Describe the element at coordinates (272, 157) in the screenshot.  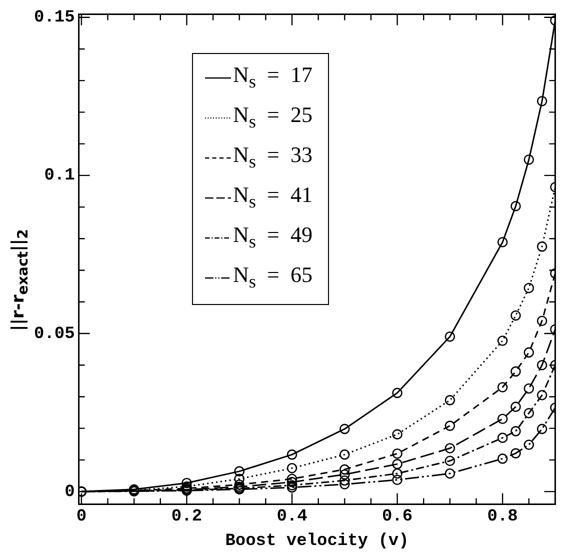
I see `legend-label: N$_{s}$ = 33` at that location.